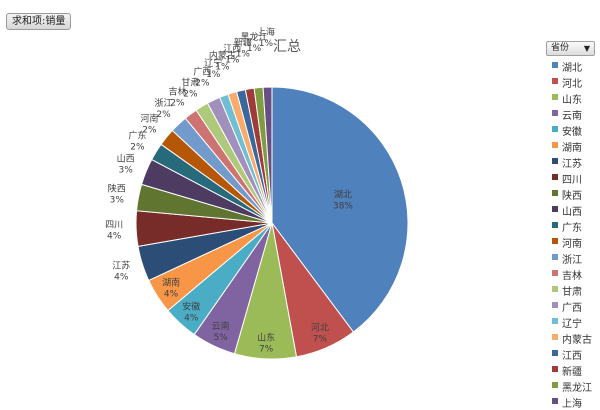 The height and width of the screenshot is (410, 600). Describe the element at coordinates (572, 210) in the screenshot. I see `legend-label: 山西` at that location.